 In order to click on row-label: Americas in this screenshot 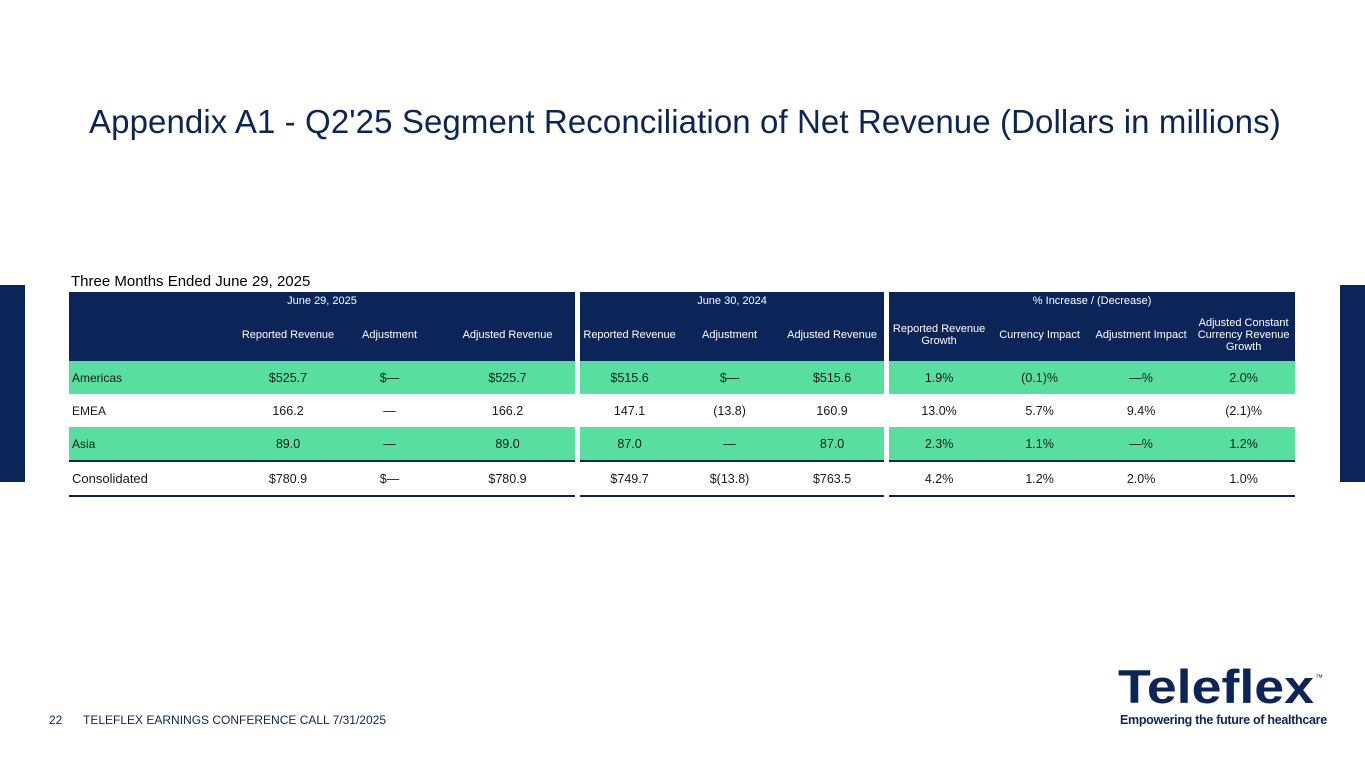, I will do `click(153, 377)`.